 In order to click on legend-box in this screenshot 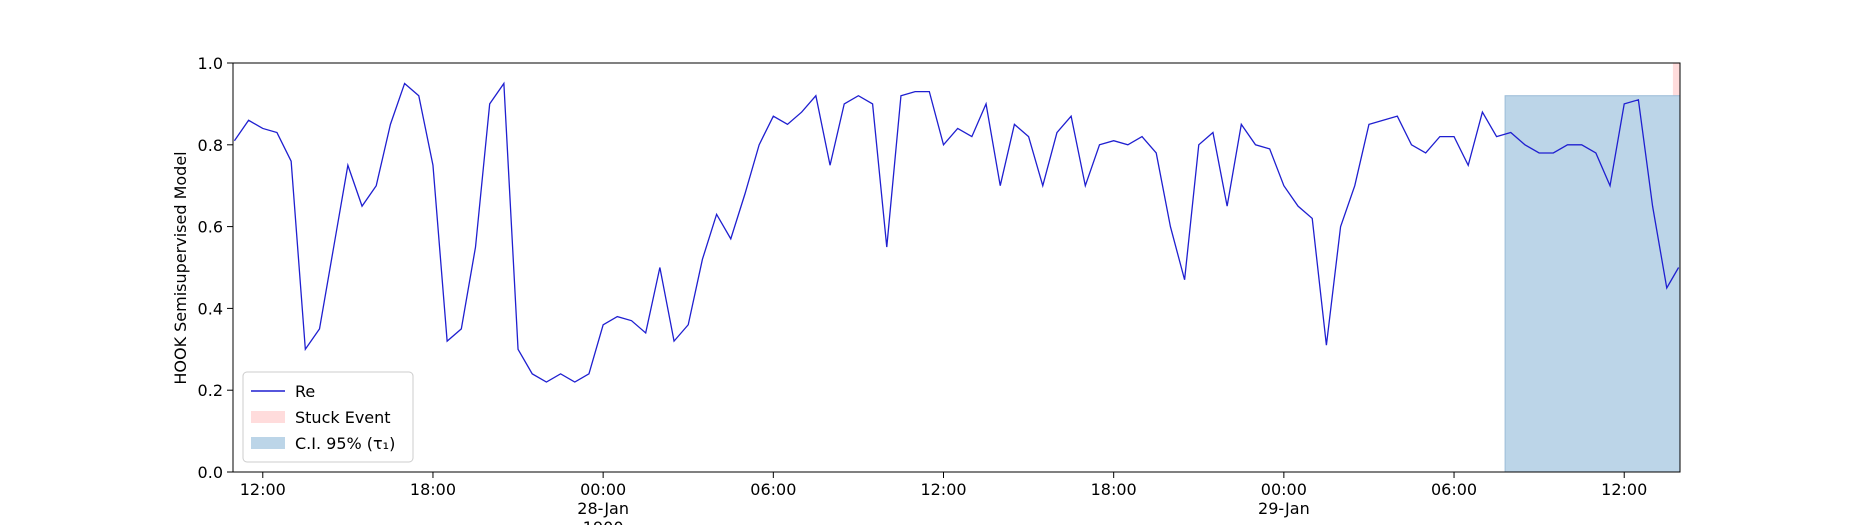, I will do `click(328, 417)`.